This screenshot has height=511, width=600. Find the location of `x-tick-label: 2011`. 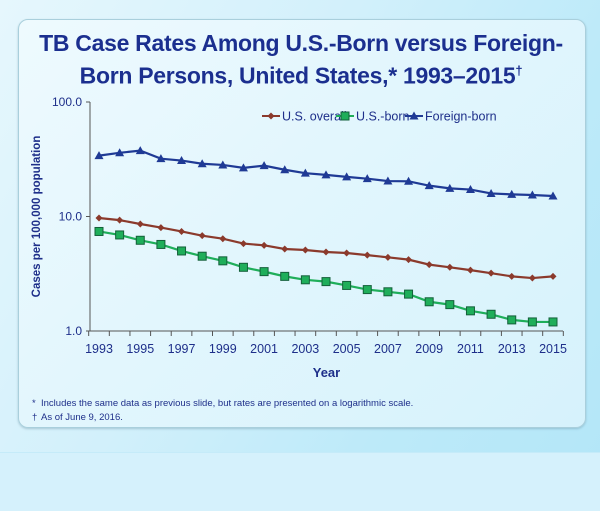

x-tick-label: 2011 is located at coordinates (470, 349).